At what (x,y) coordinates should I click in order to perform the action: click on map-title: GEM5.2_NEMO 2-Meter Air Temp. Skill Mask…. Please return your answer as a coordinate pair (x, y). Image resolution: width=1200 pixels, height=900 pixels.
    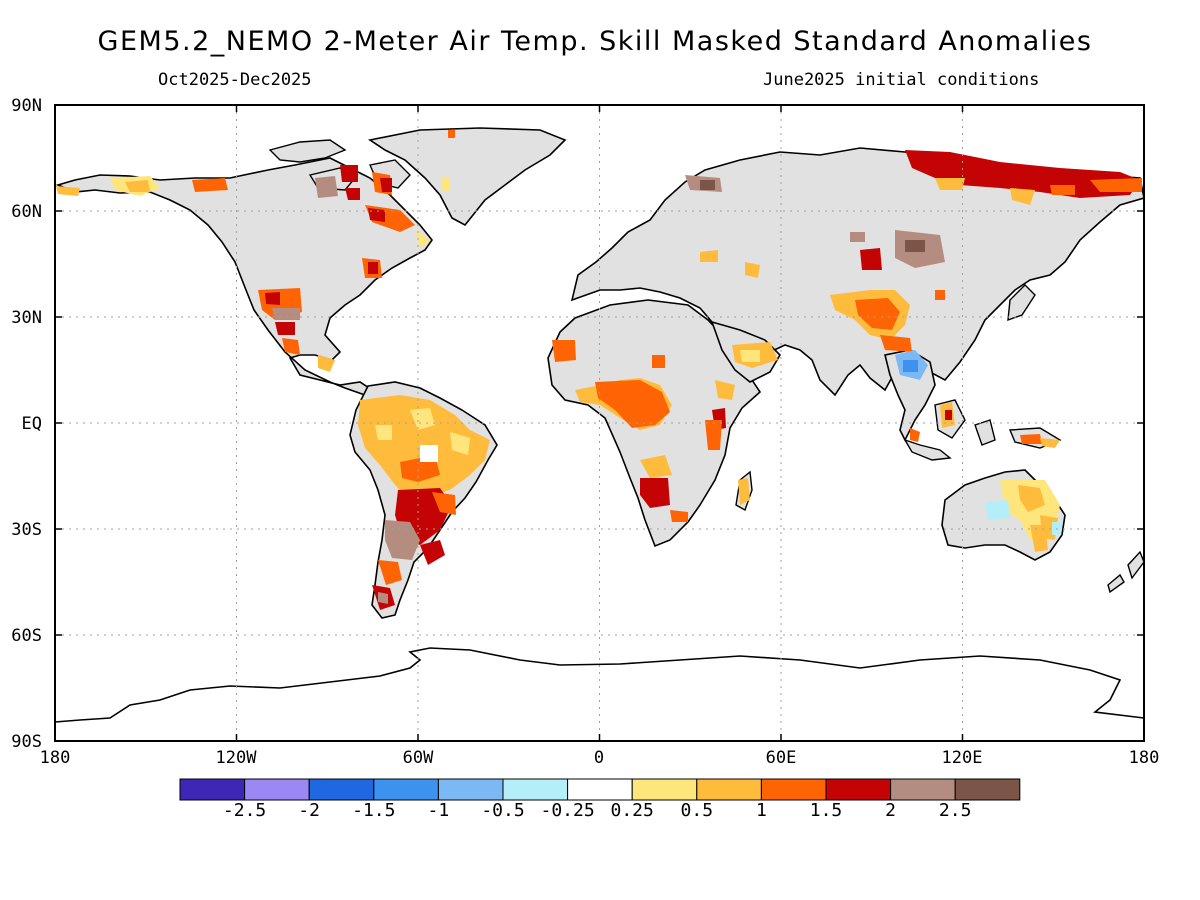
    Looking at the image, I should click on (595, 41).